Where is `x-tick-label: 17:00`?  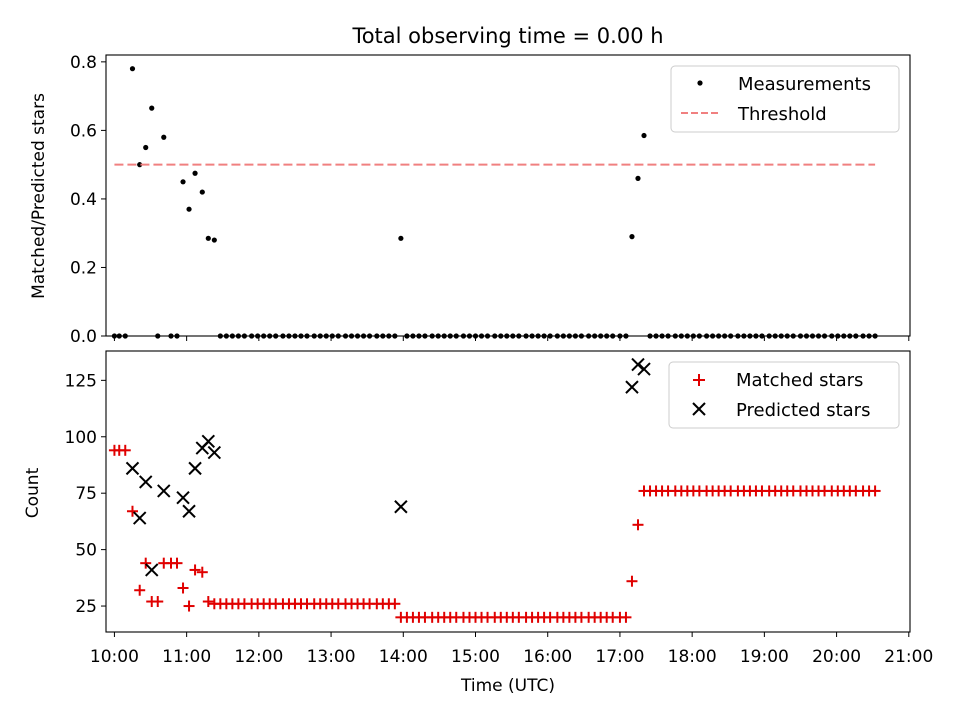 x-tick-label: 17:00 is located at coordinates (619, 657).